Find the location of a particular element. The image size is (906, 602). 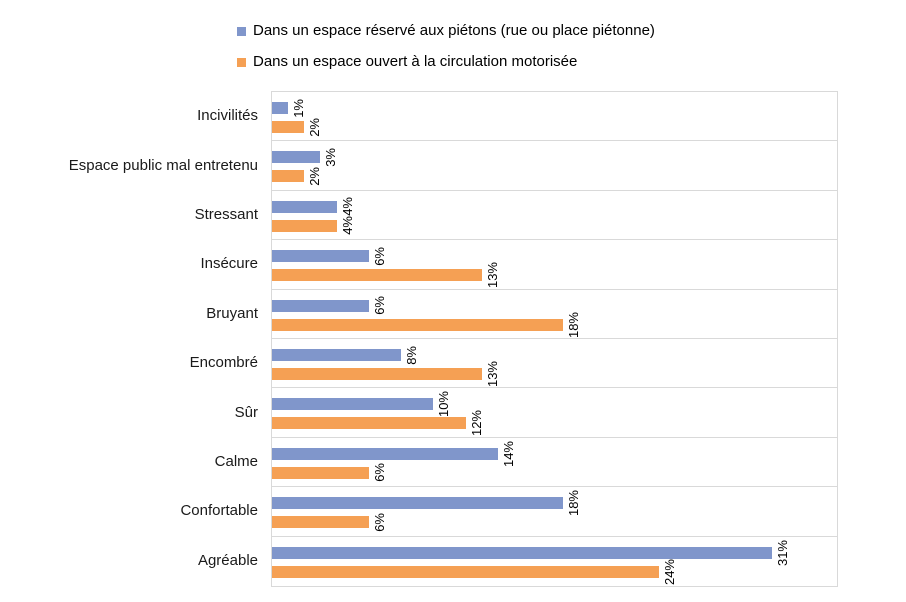

chart-row: 6% 18% is located at coordinates (554, 314).